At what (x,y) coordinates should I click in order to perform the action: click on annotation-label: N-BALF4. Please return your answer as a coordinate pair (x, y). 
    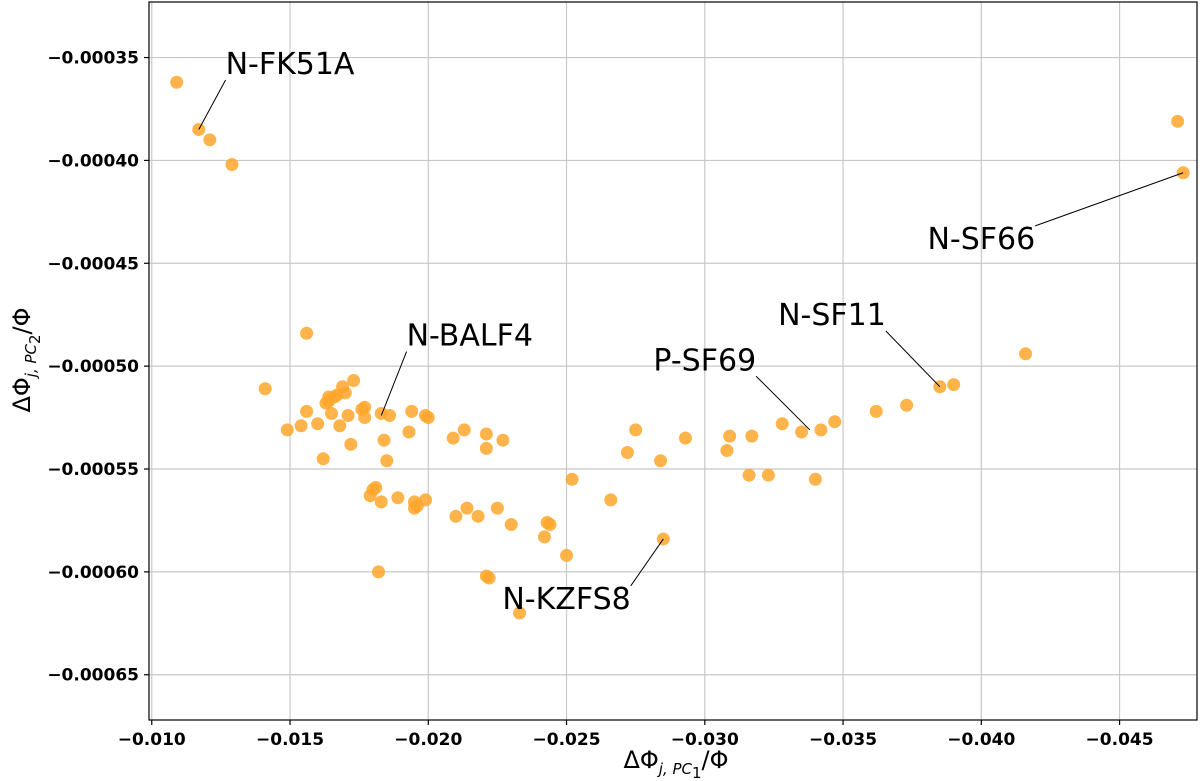
    Looking at the image, I should click on (470, 336).